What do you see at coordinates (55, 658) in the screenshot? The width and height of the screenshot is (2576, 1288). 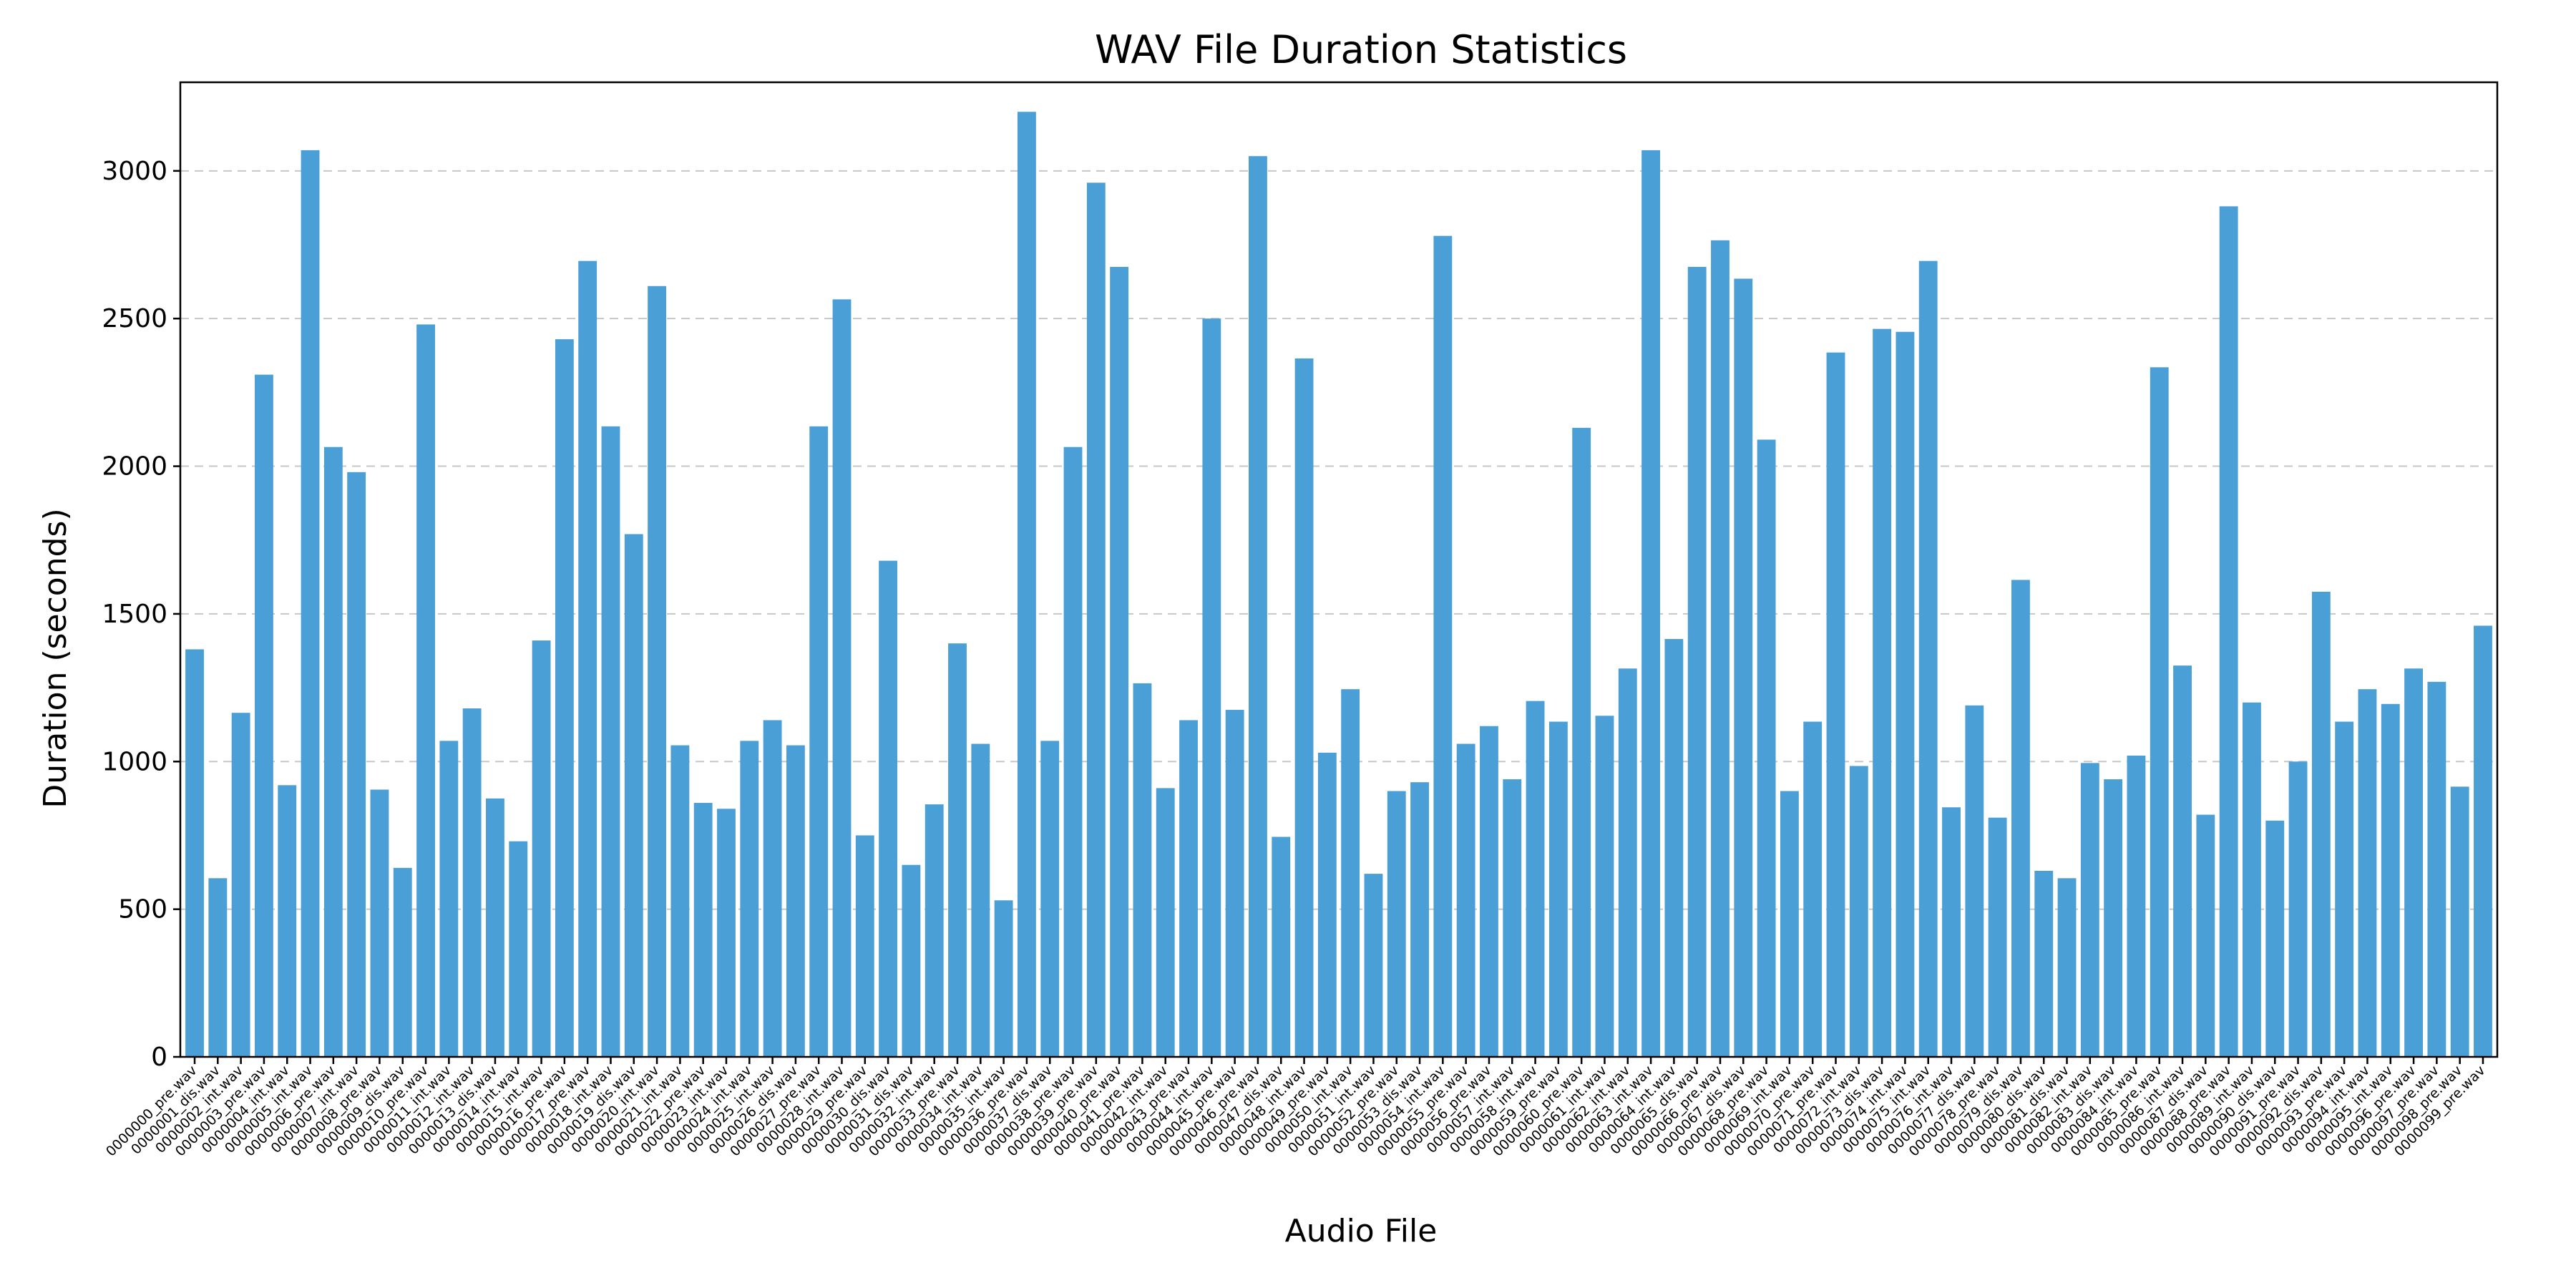 I see `y-axis-label: Duration (seconds)` at bounding box center [55, 658].